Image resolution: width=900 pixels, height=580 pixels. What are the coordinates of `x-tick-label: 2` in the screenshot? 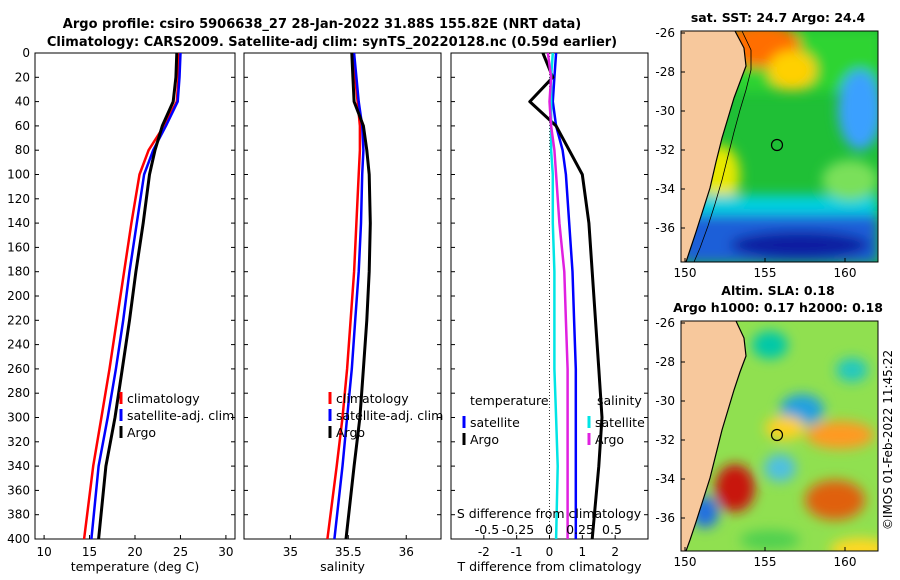 It's located at (615, 552).